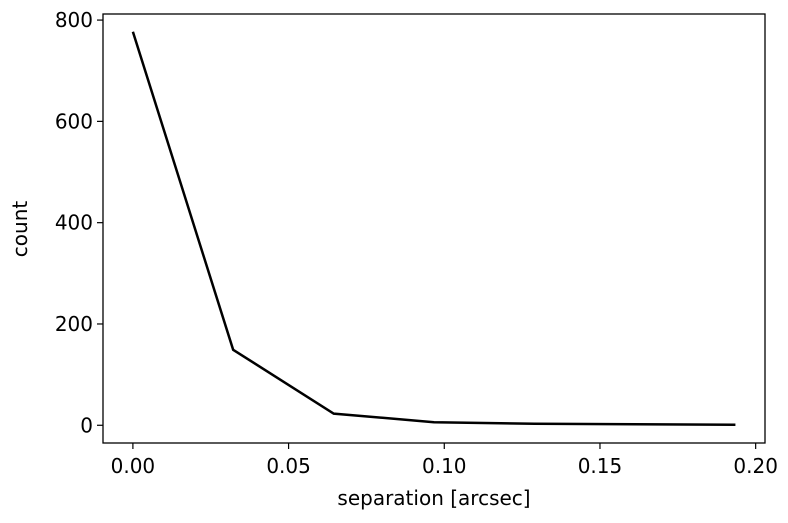 Image resolution: width=788 pixels, height=523 pixels. What do you see at coordinates (600, 466) in the screenshot?
I see `x-tick-label: 0.15` at bounding box center [600, 466].